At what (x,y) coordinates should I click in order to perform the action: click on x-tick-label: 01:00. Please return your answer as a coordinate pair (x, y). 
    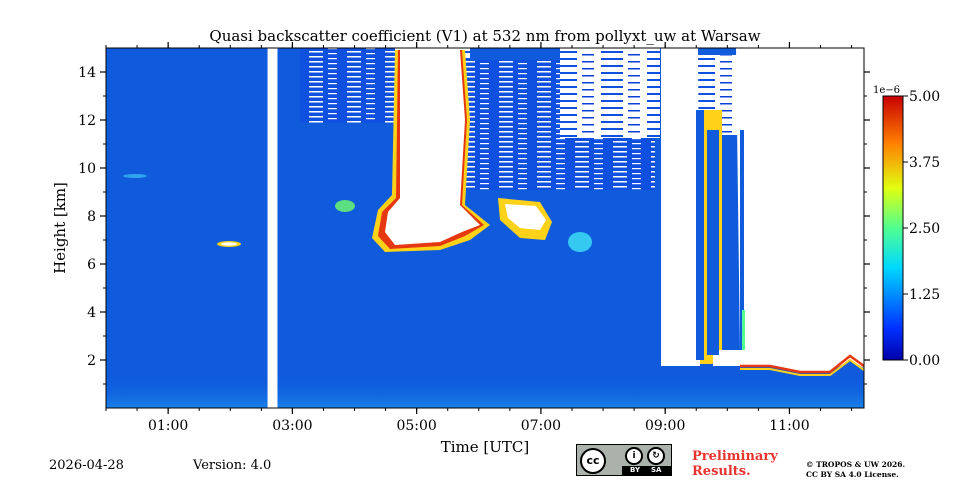
    Looking at the image, I should click on (168, 426).